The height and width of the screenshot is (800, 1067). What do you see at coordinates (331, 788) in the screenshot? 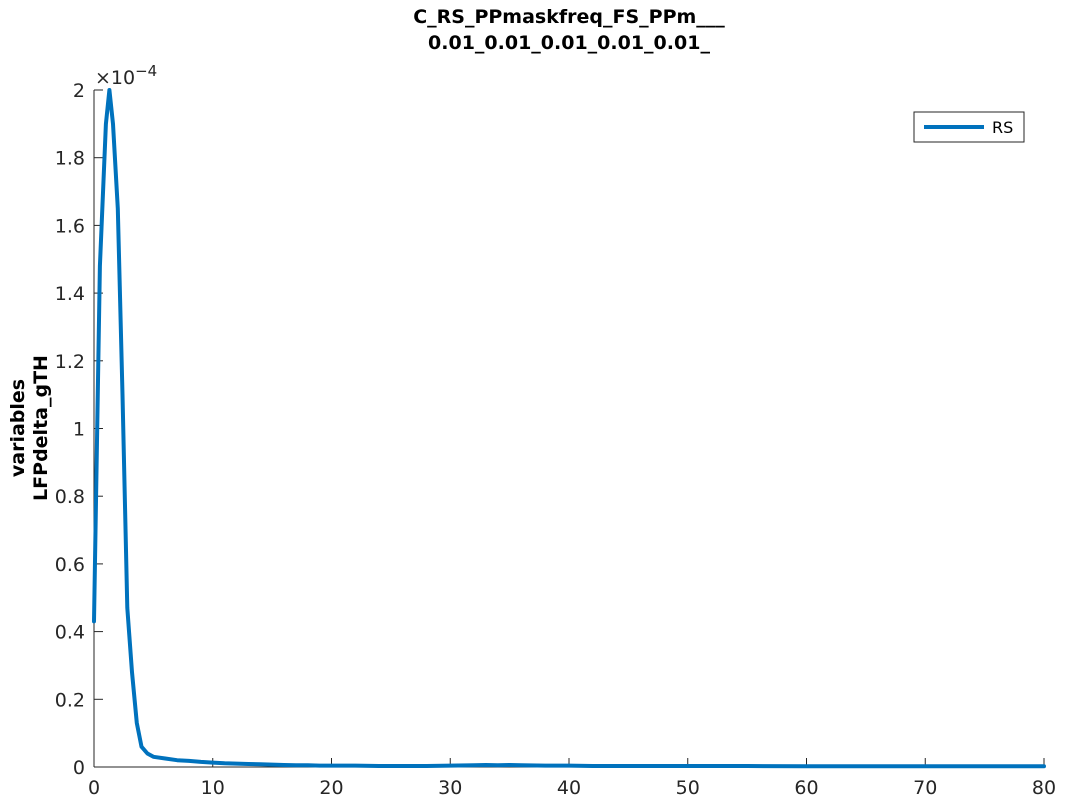
I see `x-tick-label: 20` at bounding box center [331, 788].